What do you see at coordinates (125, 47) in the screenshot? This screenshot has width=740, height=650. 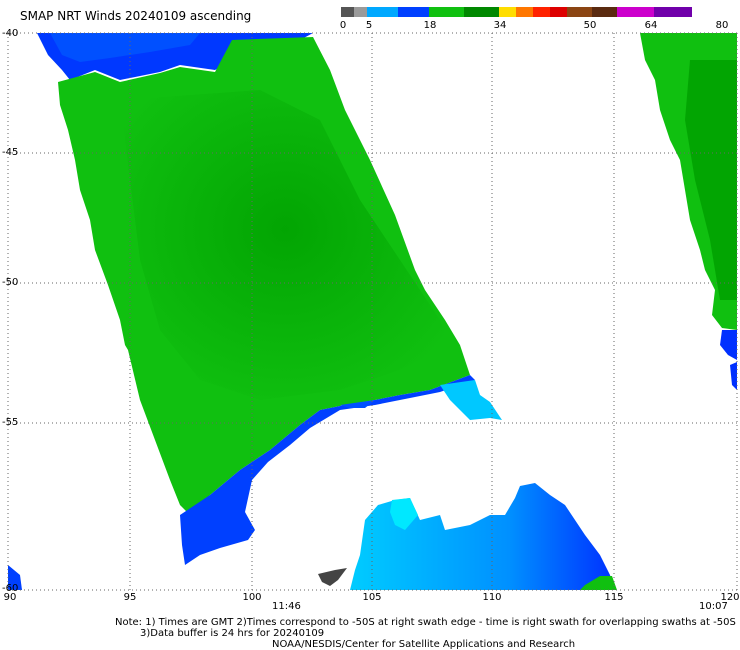 I see `swath-blue-top-light` at bounding box center [125, 47].